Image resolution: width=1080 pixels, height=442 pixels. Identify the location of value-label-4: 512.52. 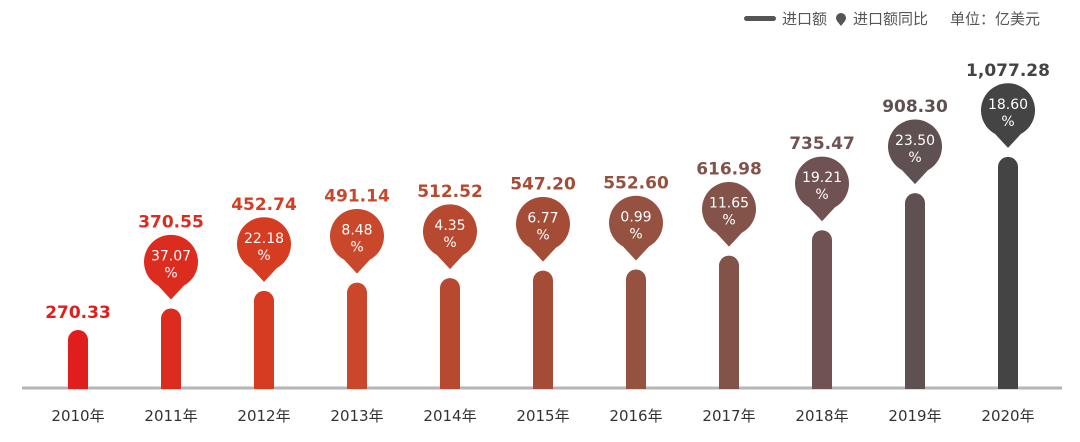
(450, 192).